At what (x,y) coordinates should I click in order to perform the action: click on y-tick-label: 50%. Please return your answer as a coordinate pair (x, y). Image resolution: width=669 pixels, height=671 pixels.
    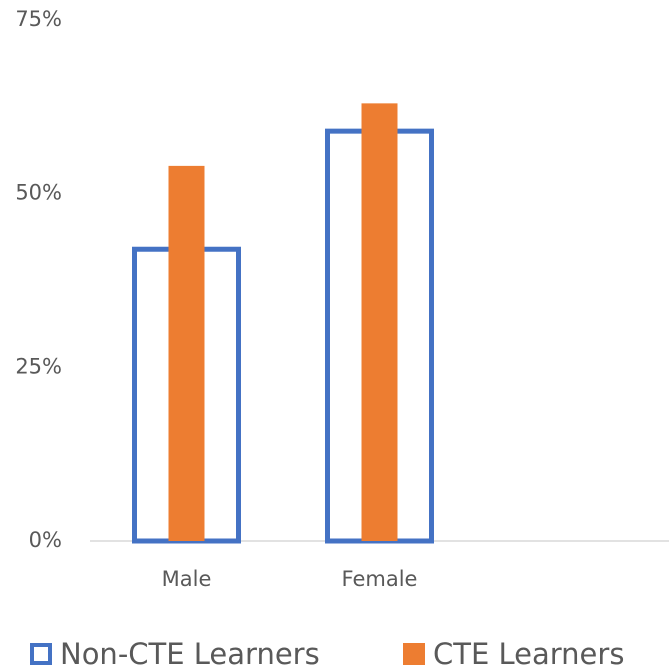
    Looking at the image, I should click on (38, 193).